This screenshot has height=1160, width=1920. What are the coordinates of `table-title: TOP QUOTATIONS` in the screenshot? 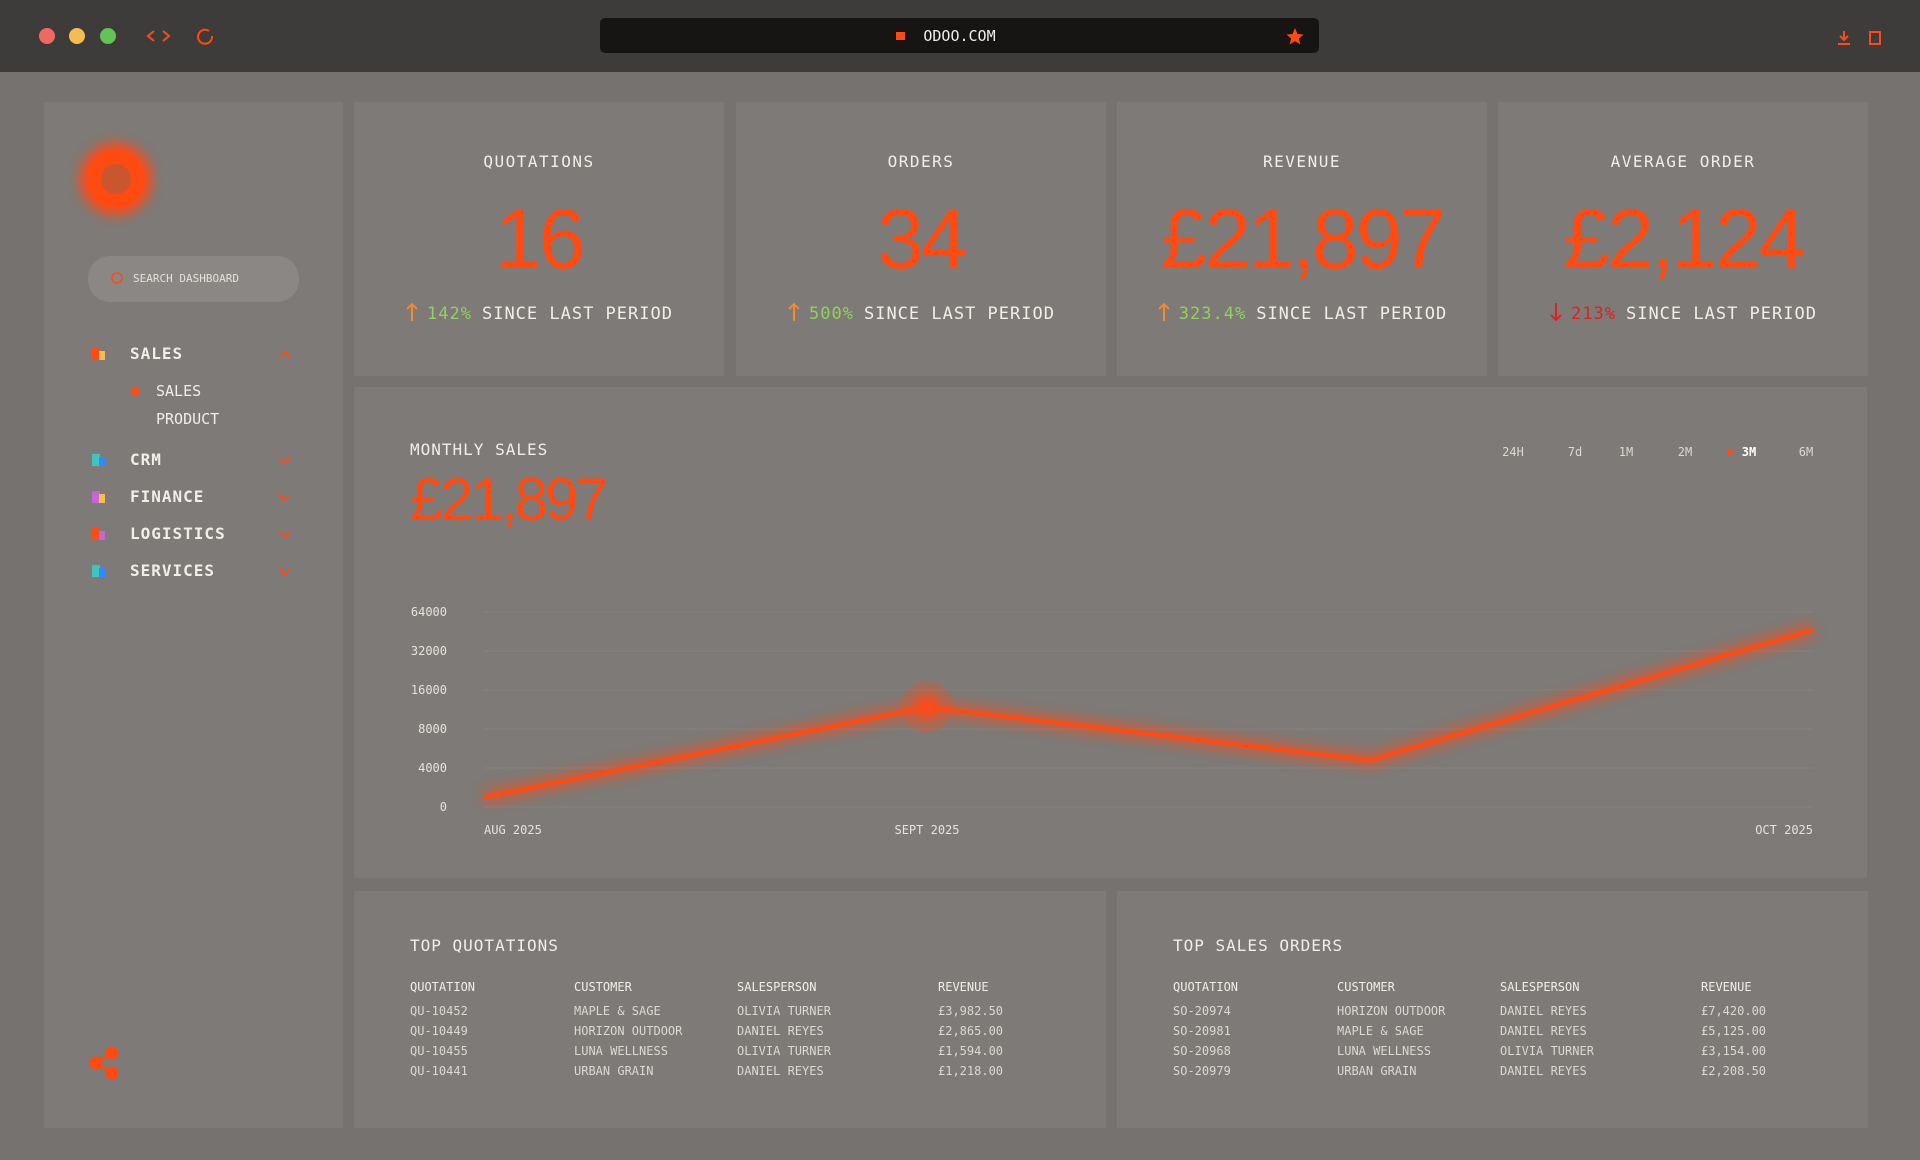 It's located at (484, 945).